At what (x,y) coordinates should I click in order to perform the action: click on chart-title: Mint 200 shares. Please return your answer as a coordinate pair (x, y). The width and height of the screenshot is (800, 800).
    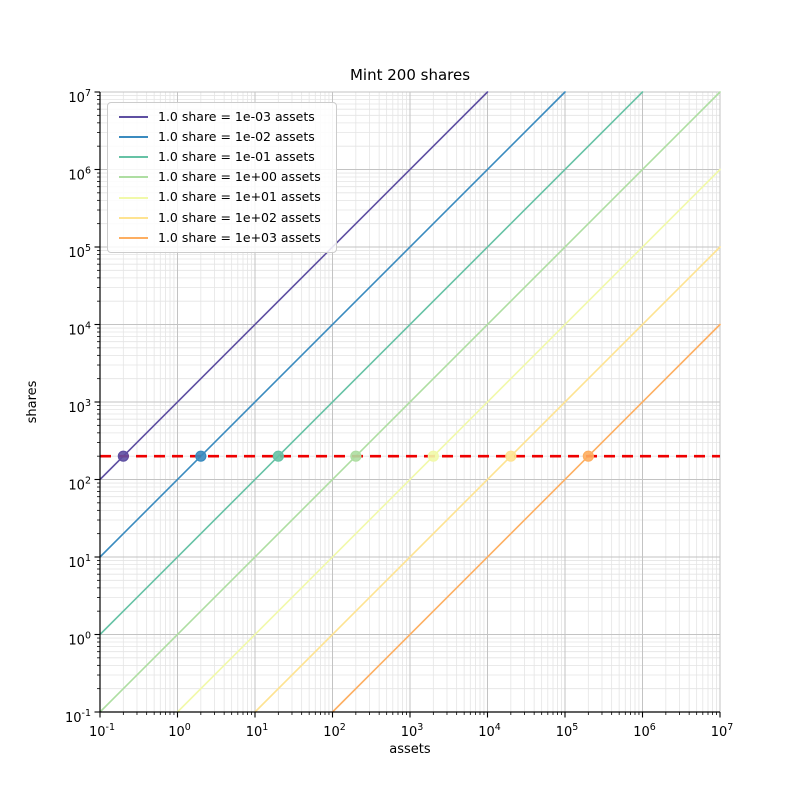
    Looking at the image, I should click on (410, 75).